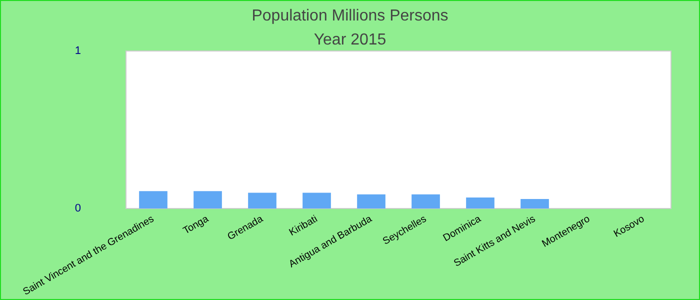 Image resolution: width=700 pixels, height=300 pixels. What do you see at coordinates (77, 51) in the screenshot?
I see `y-tick-label: 1` at bounding box center [77, 51].